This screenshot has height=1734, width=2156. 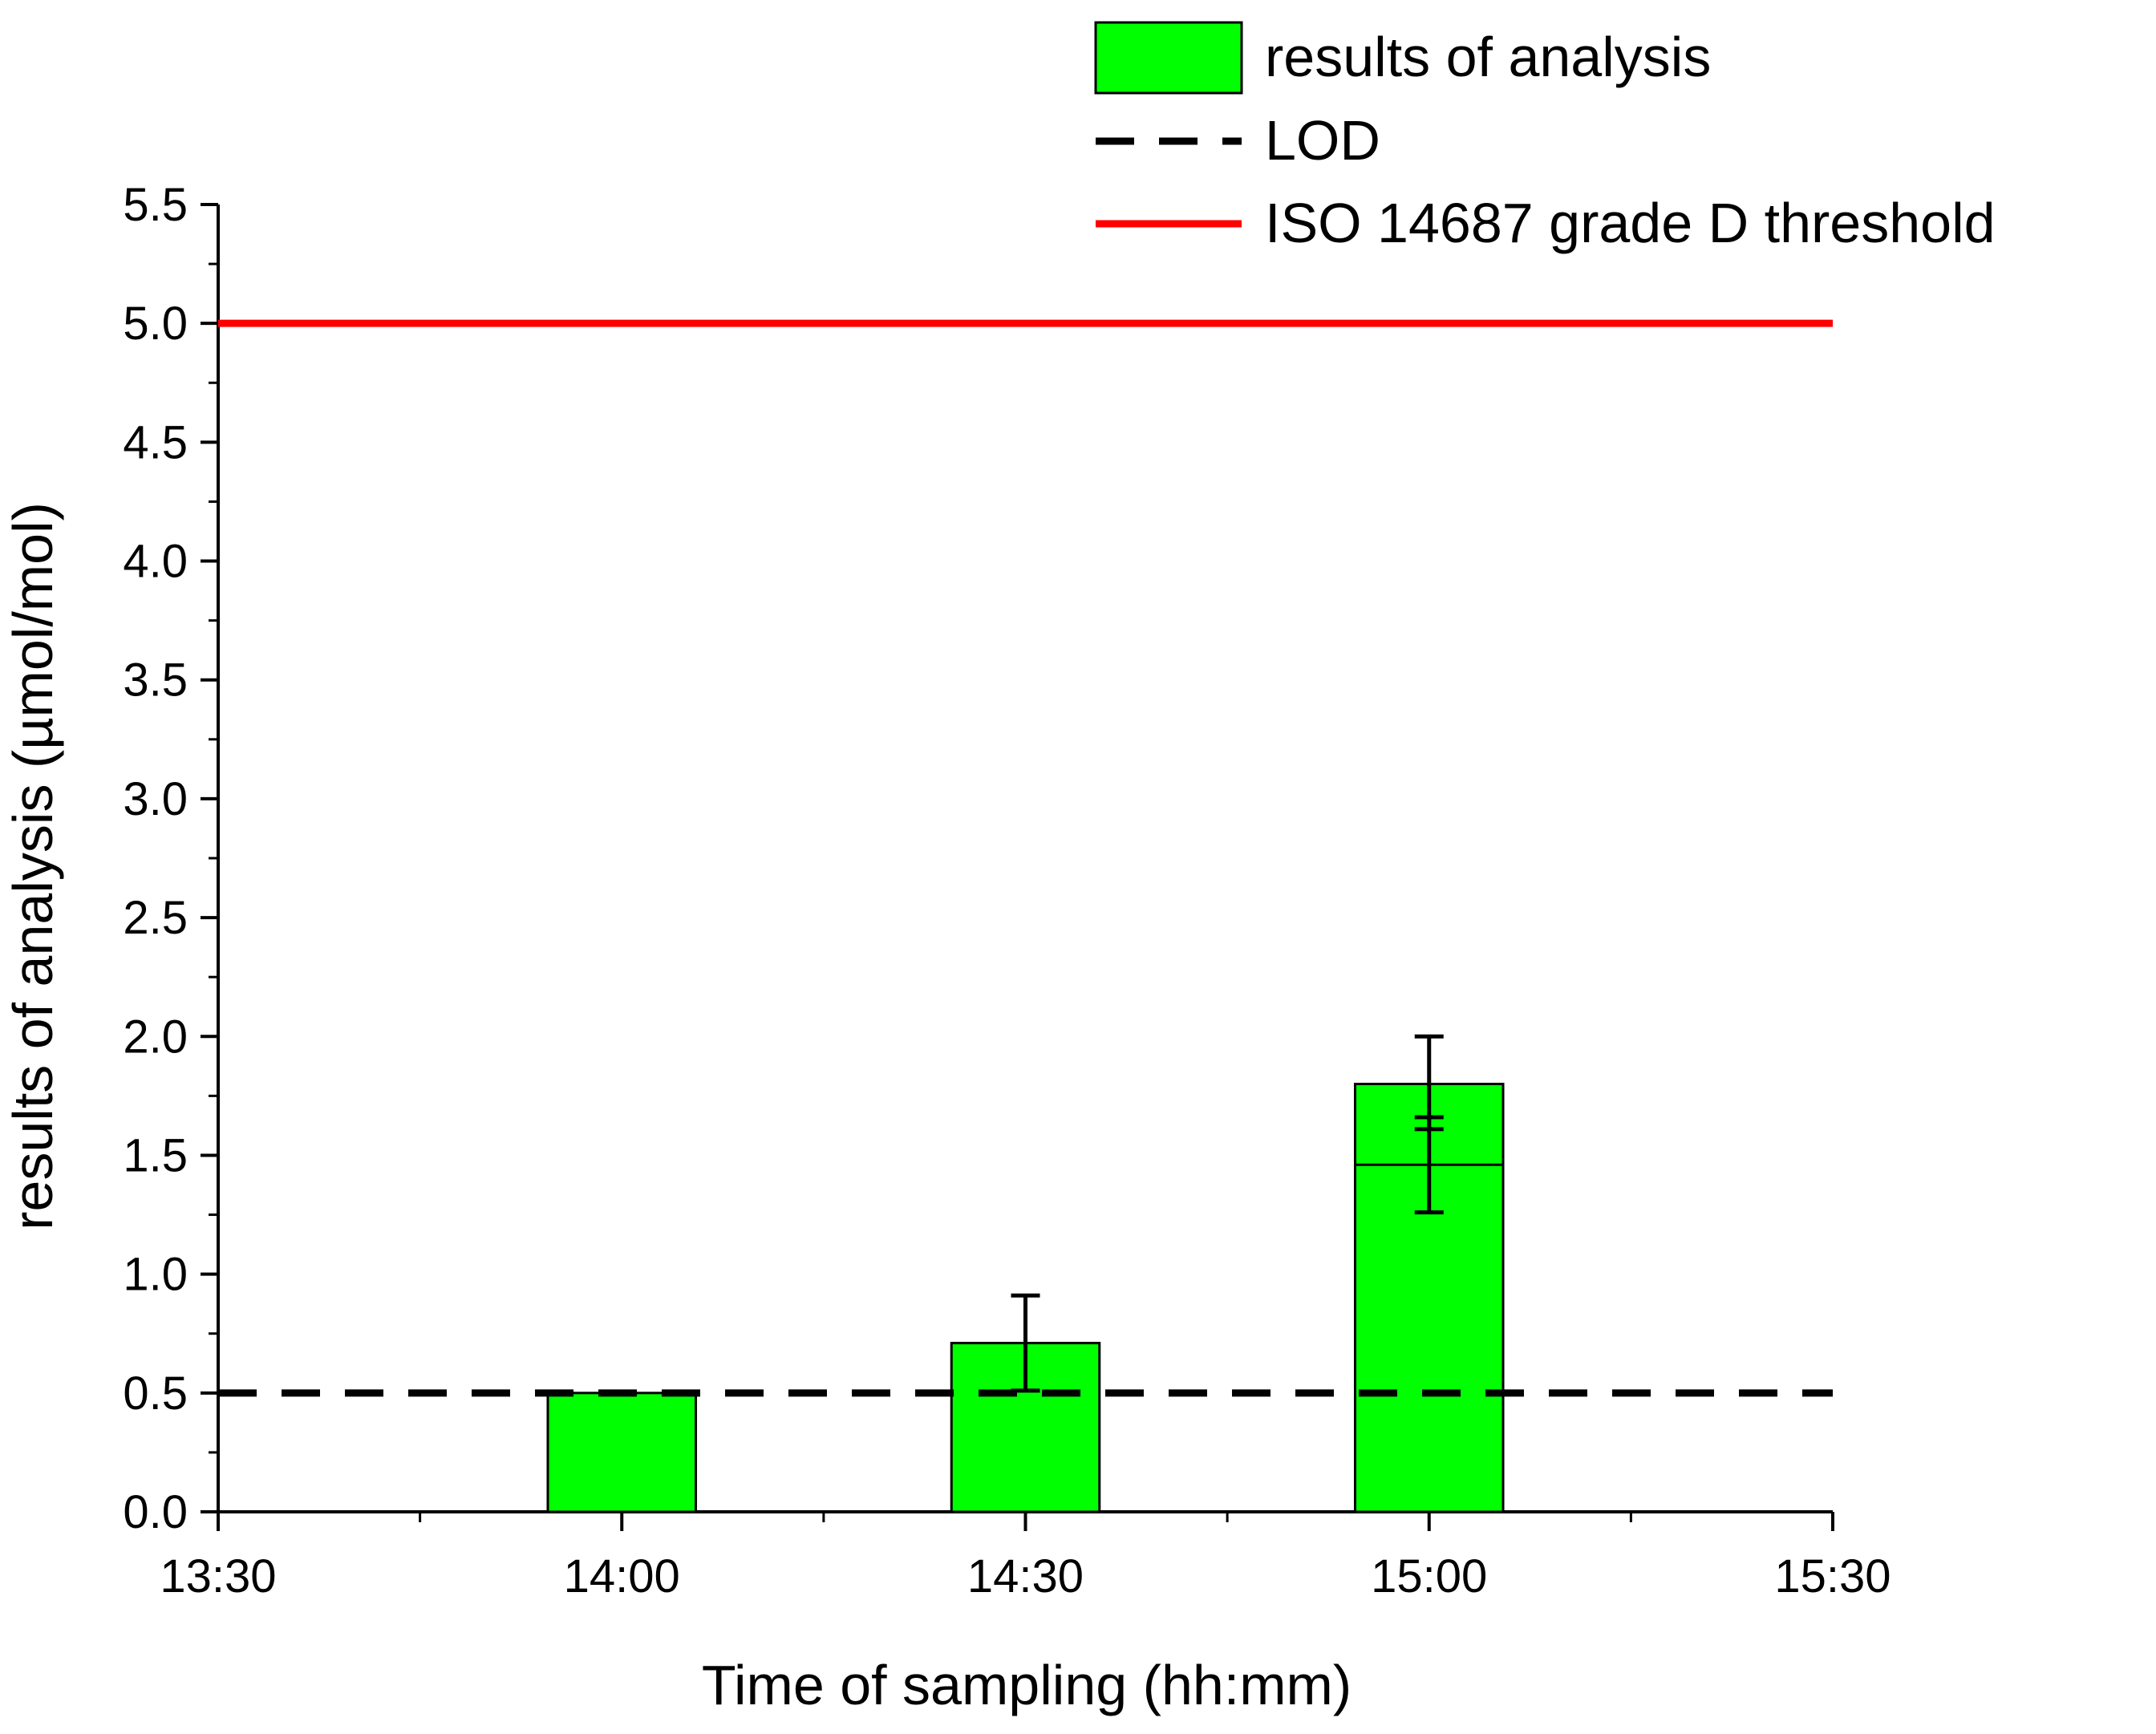 What do you see at coordinates (1025, 1576) in the screenshot?
I see `x-tick-label: 14:30` at bounding box center [1025, 1576].